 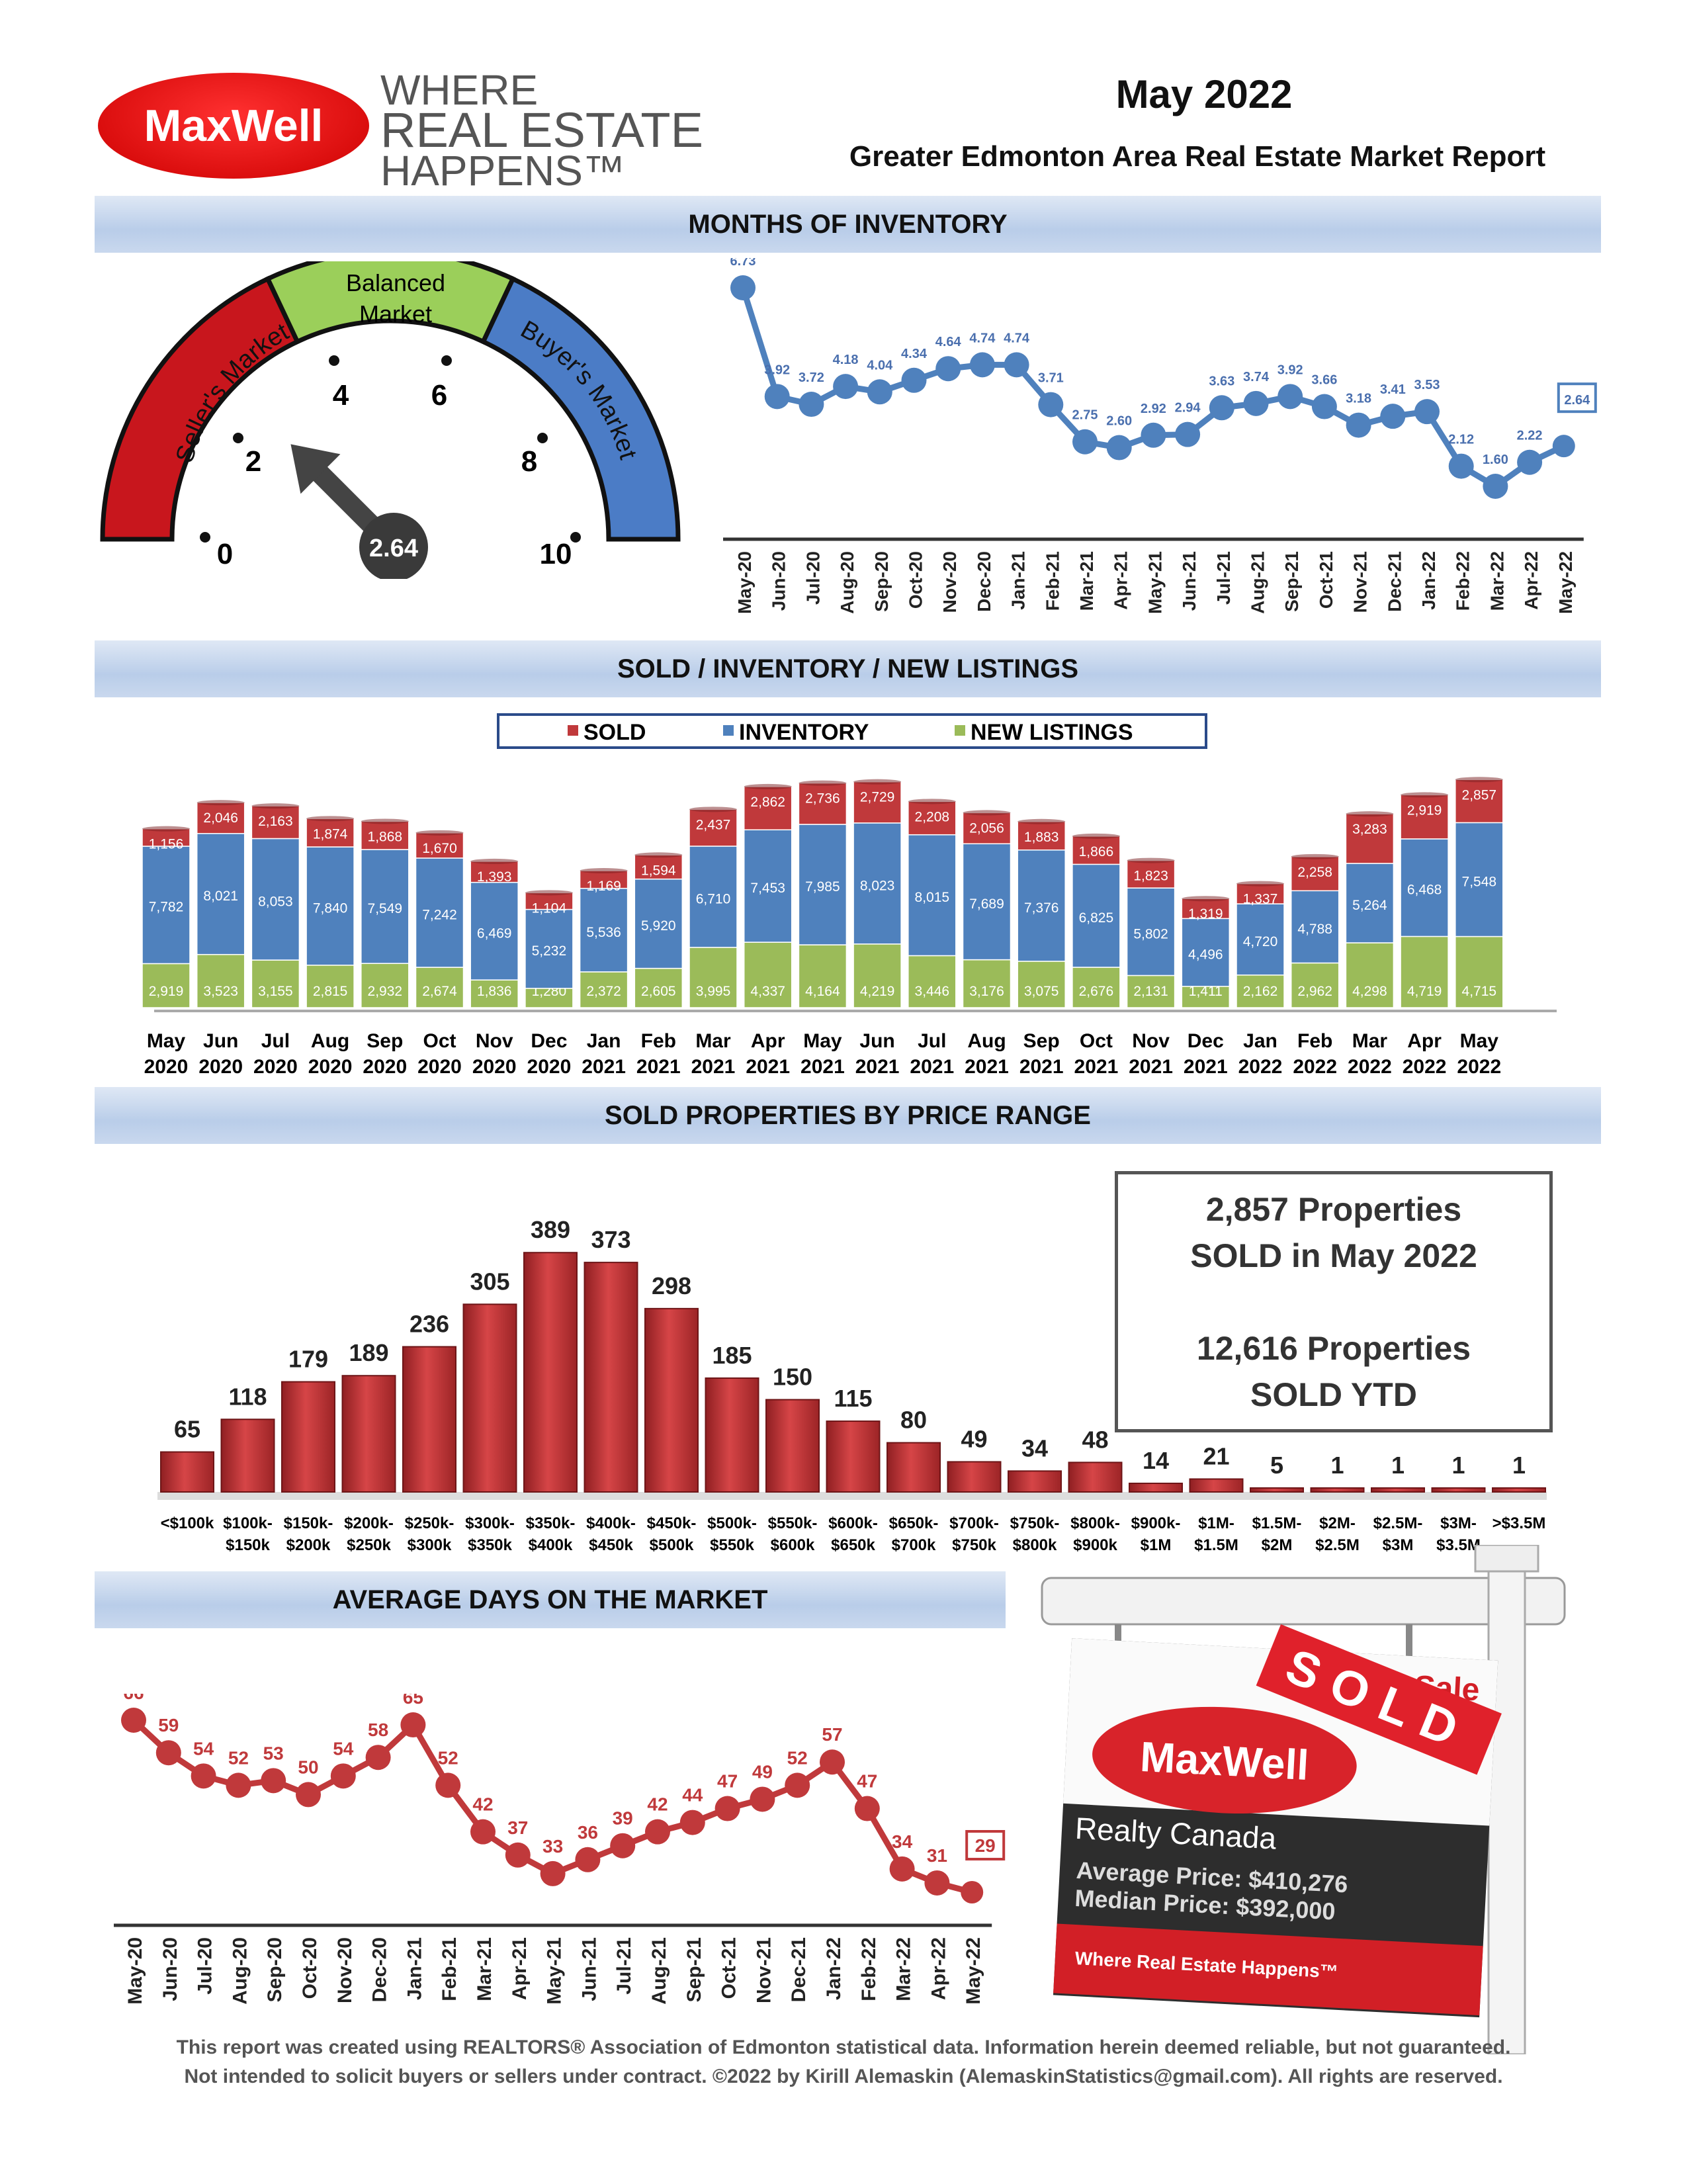 What do you see at coordinates (1119, 421) in the screenshot?
I see `data-label: 2.60` at bounding box center [1119, 421].